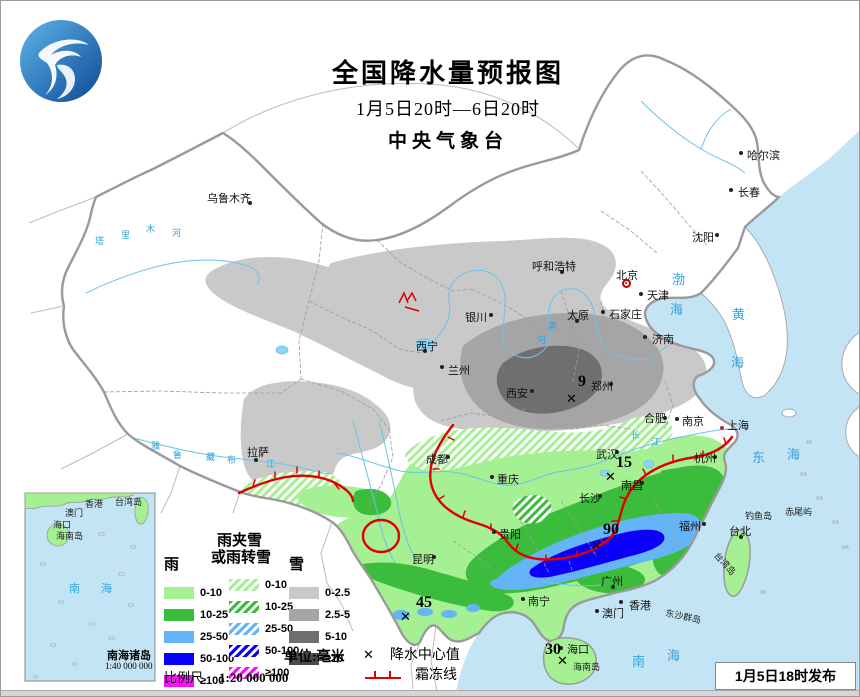  Describe the element at coordinates (424, 655) in the screenshot. I see `legend-center-label: 降水中心值` at that location.